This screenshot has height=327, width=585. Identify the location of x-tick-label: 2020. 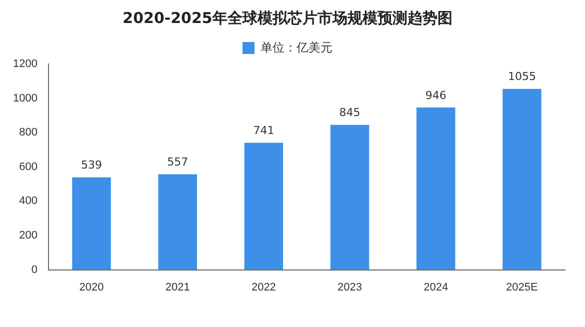
(91, 287).